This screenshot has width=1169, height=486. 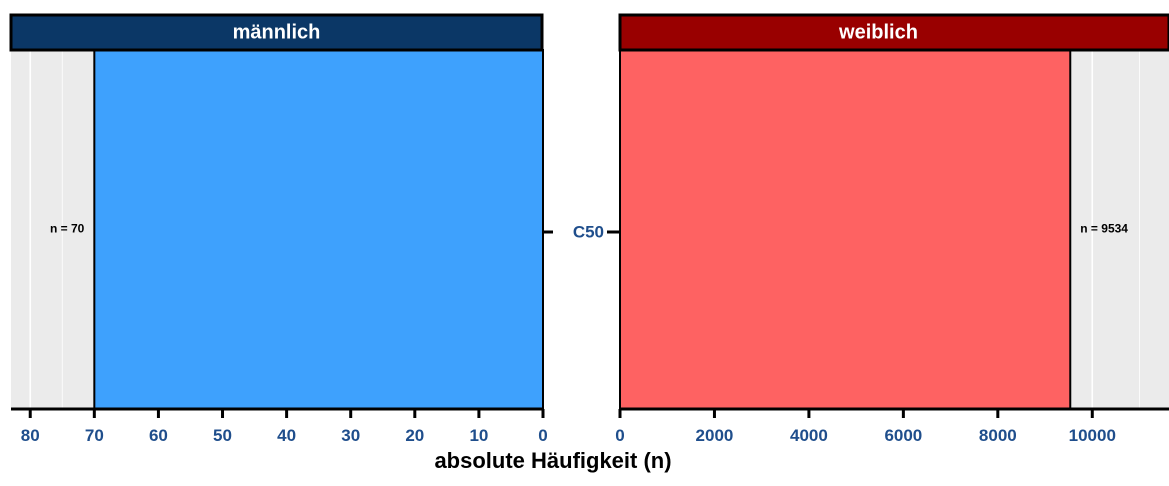 What do you see at coordinates (588, 232) in the screenshot?
I see `category-label: C50` at bounding box center [588, 232].